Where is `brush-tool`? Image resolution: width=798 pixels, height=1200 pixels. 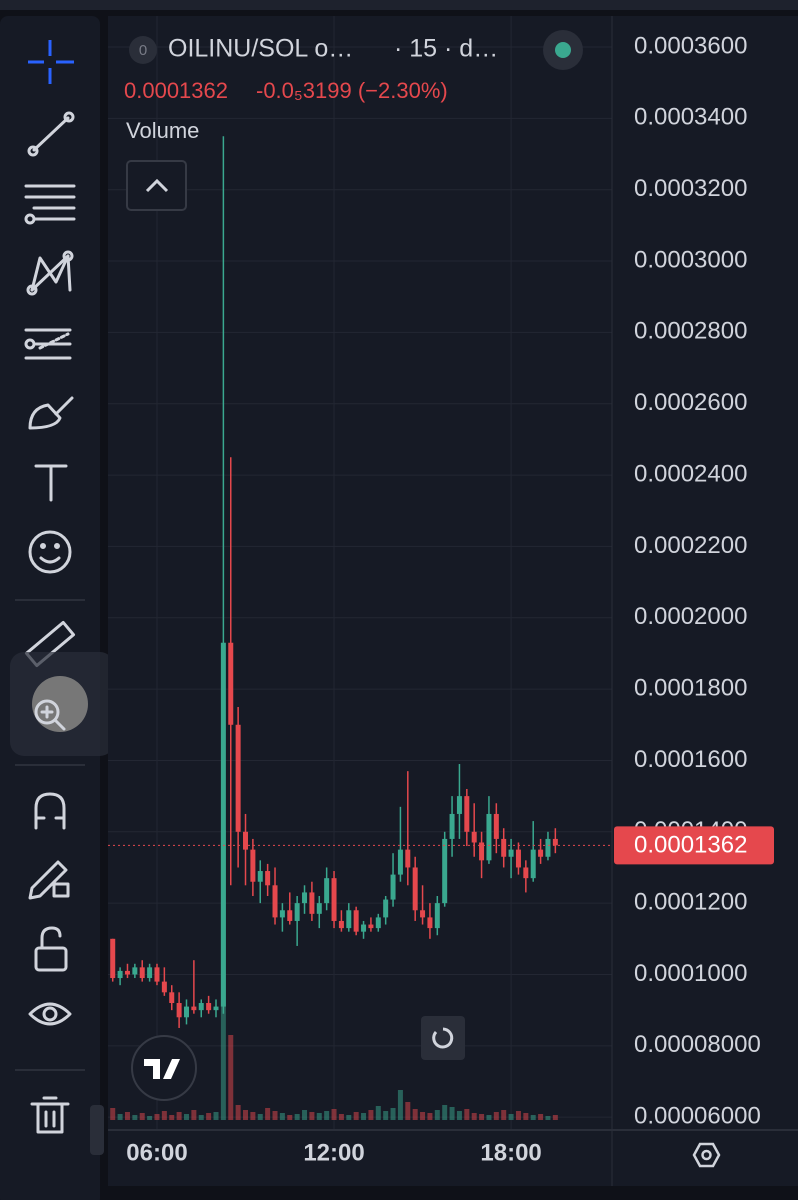
brush-tool is located at coordinates (51, 413).